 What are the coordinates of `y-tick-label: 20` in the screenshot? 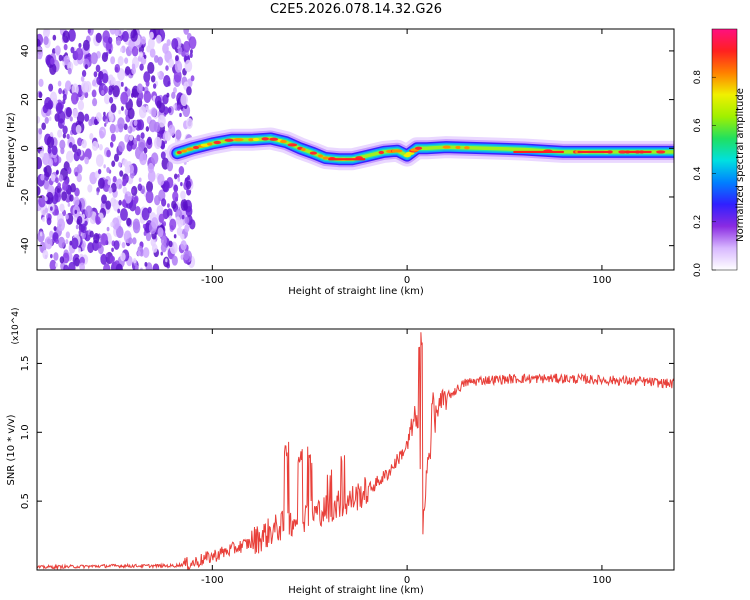 It's located at (25, 99).